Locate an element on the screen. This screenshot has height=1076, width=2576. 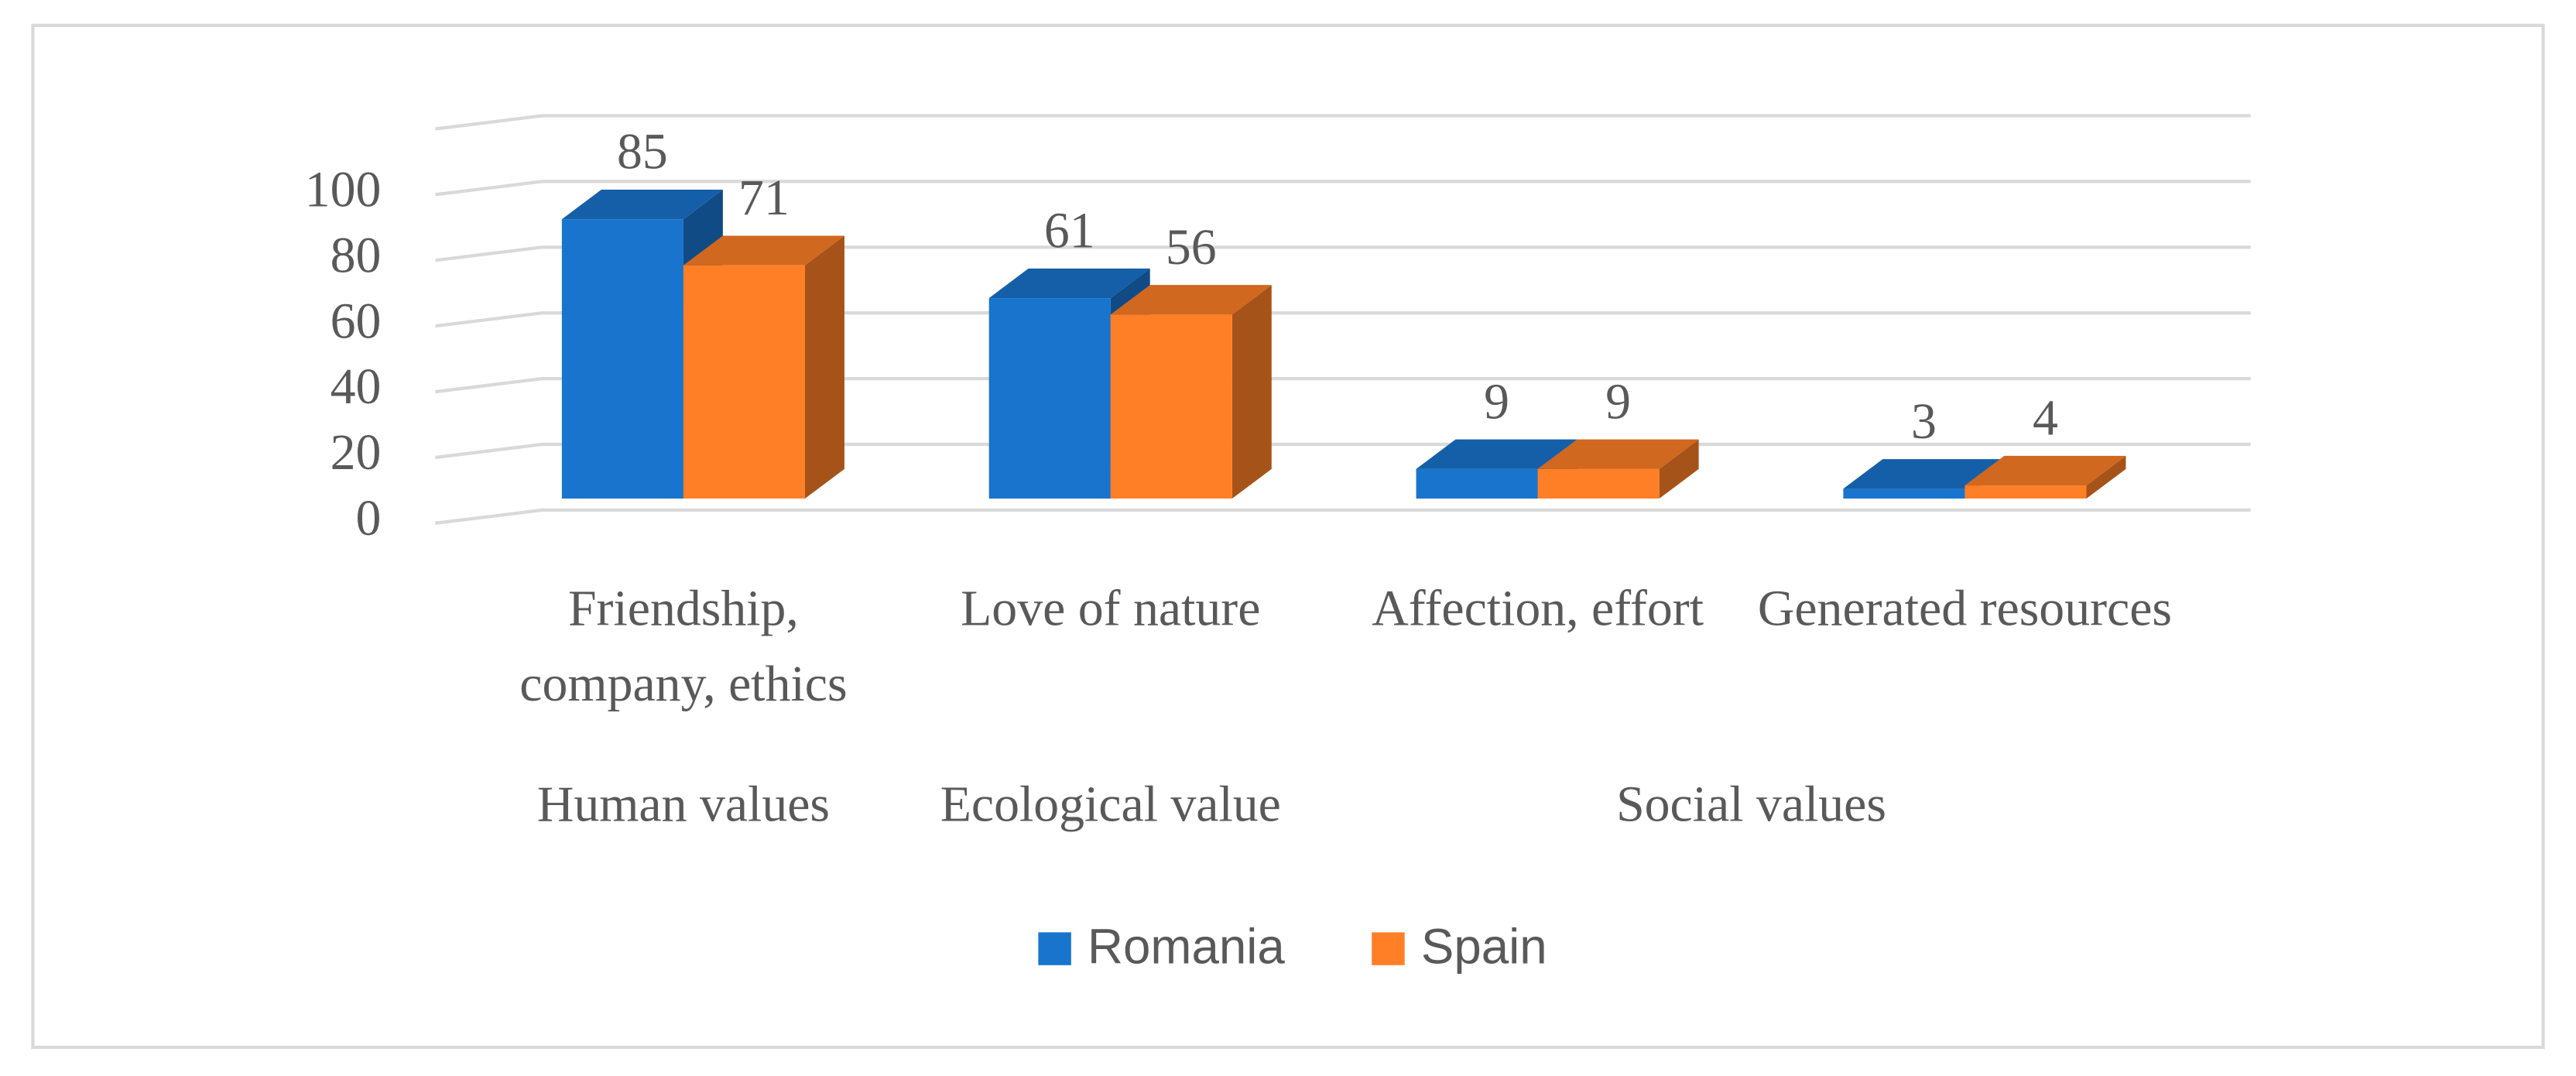
data-label: 56 is located at coordinates (1192, 247).